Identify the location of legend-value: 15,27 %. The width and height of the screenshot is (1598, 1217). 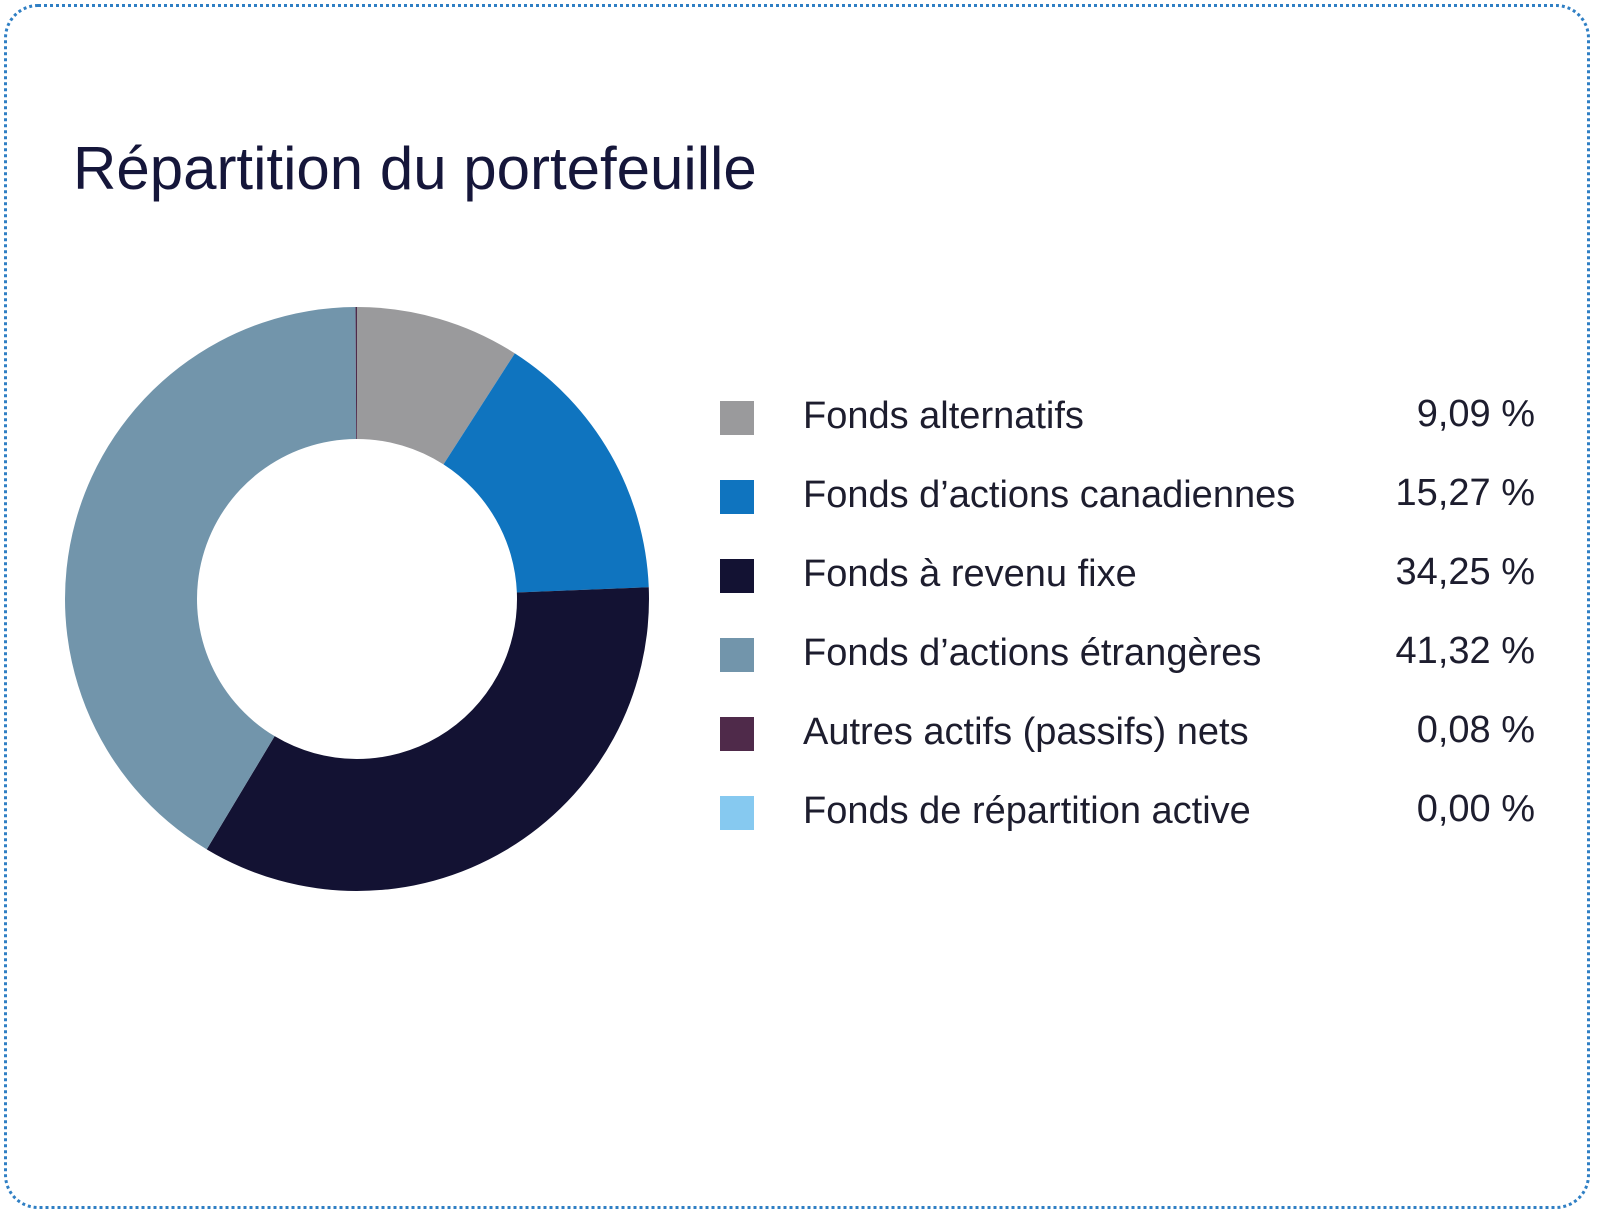
(1465, 493).